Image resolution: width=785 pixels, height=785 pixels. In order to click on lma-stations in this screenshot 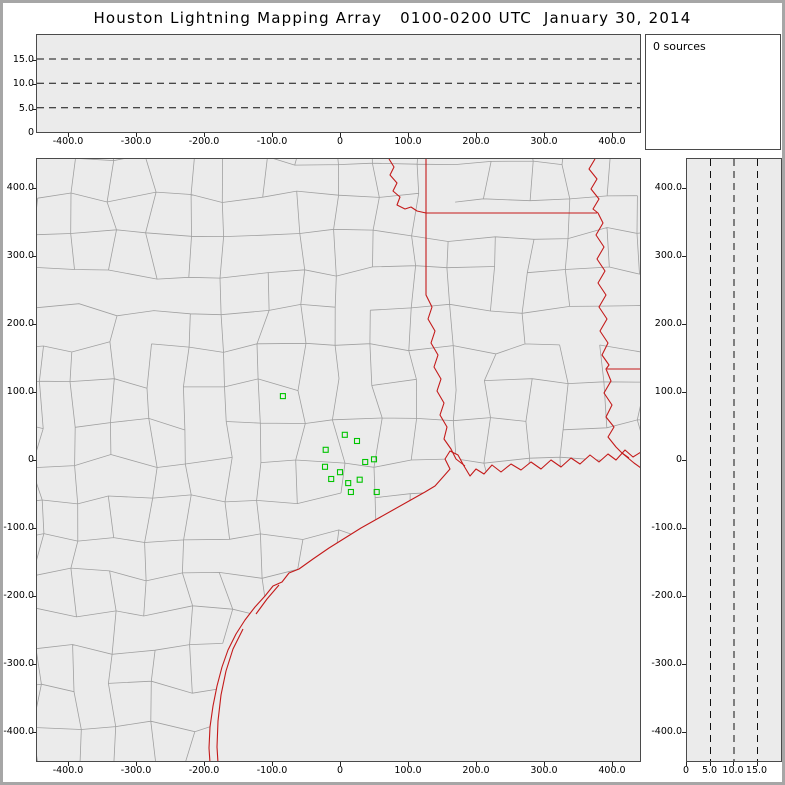, I will do `click(329, 444)`.